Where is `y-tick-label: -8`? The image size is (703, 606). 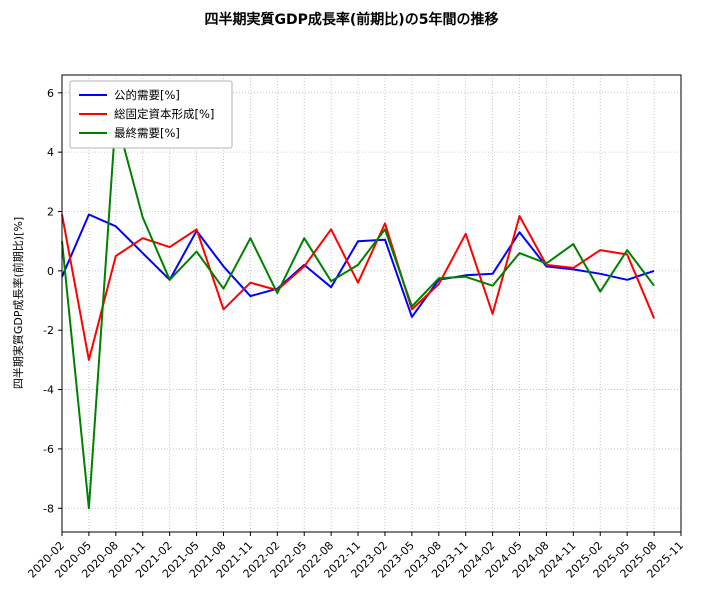 y-tick-label: -8 is located at coordinates (48, 508).